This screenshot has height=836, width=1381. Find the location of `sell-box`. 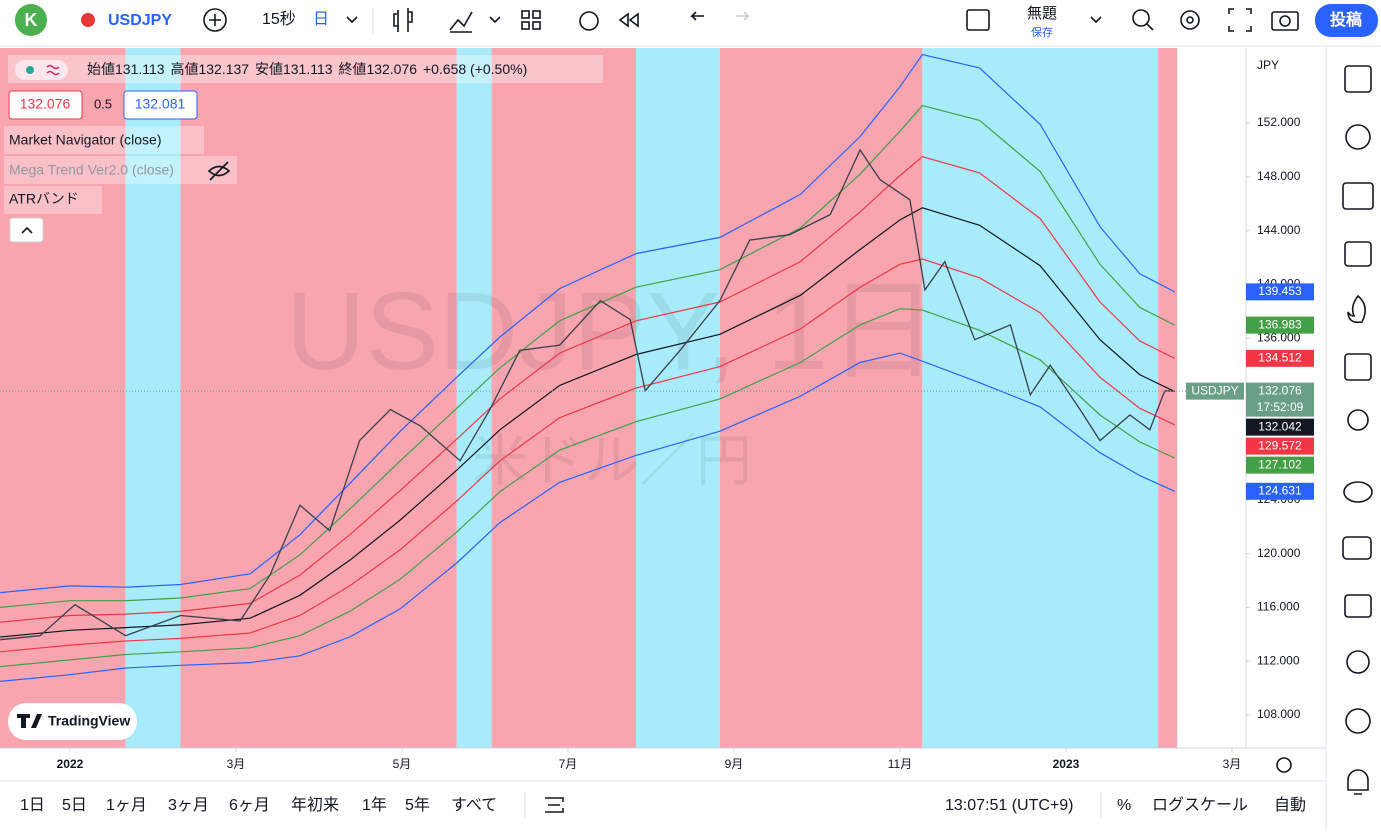

sell-box is located at coordinates (45, 105).